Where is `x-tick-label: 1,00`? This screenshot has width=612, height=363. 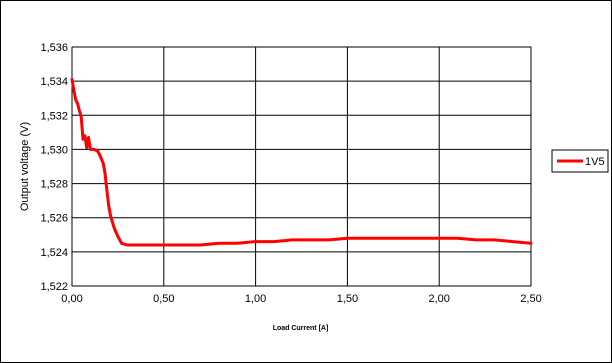
x-tick-label: 1,00 is located at coordinates (255, 299).